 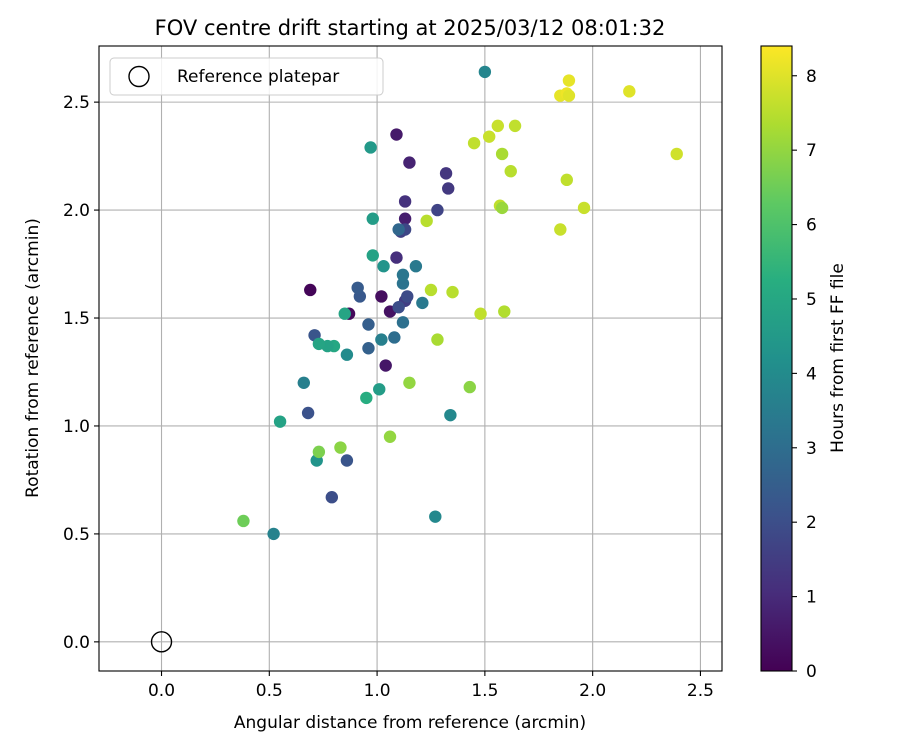 What do you see at coordinates (811, 226) in the screenshot?
I see `colorbar-tick-label: 6` at bounding box center [811, 226].